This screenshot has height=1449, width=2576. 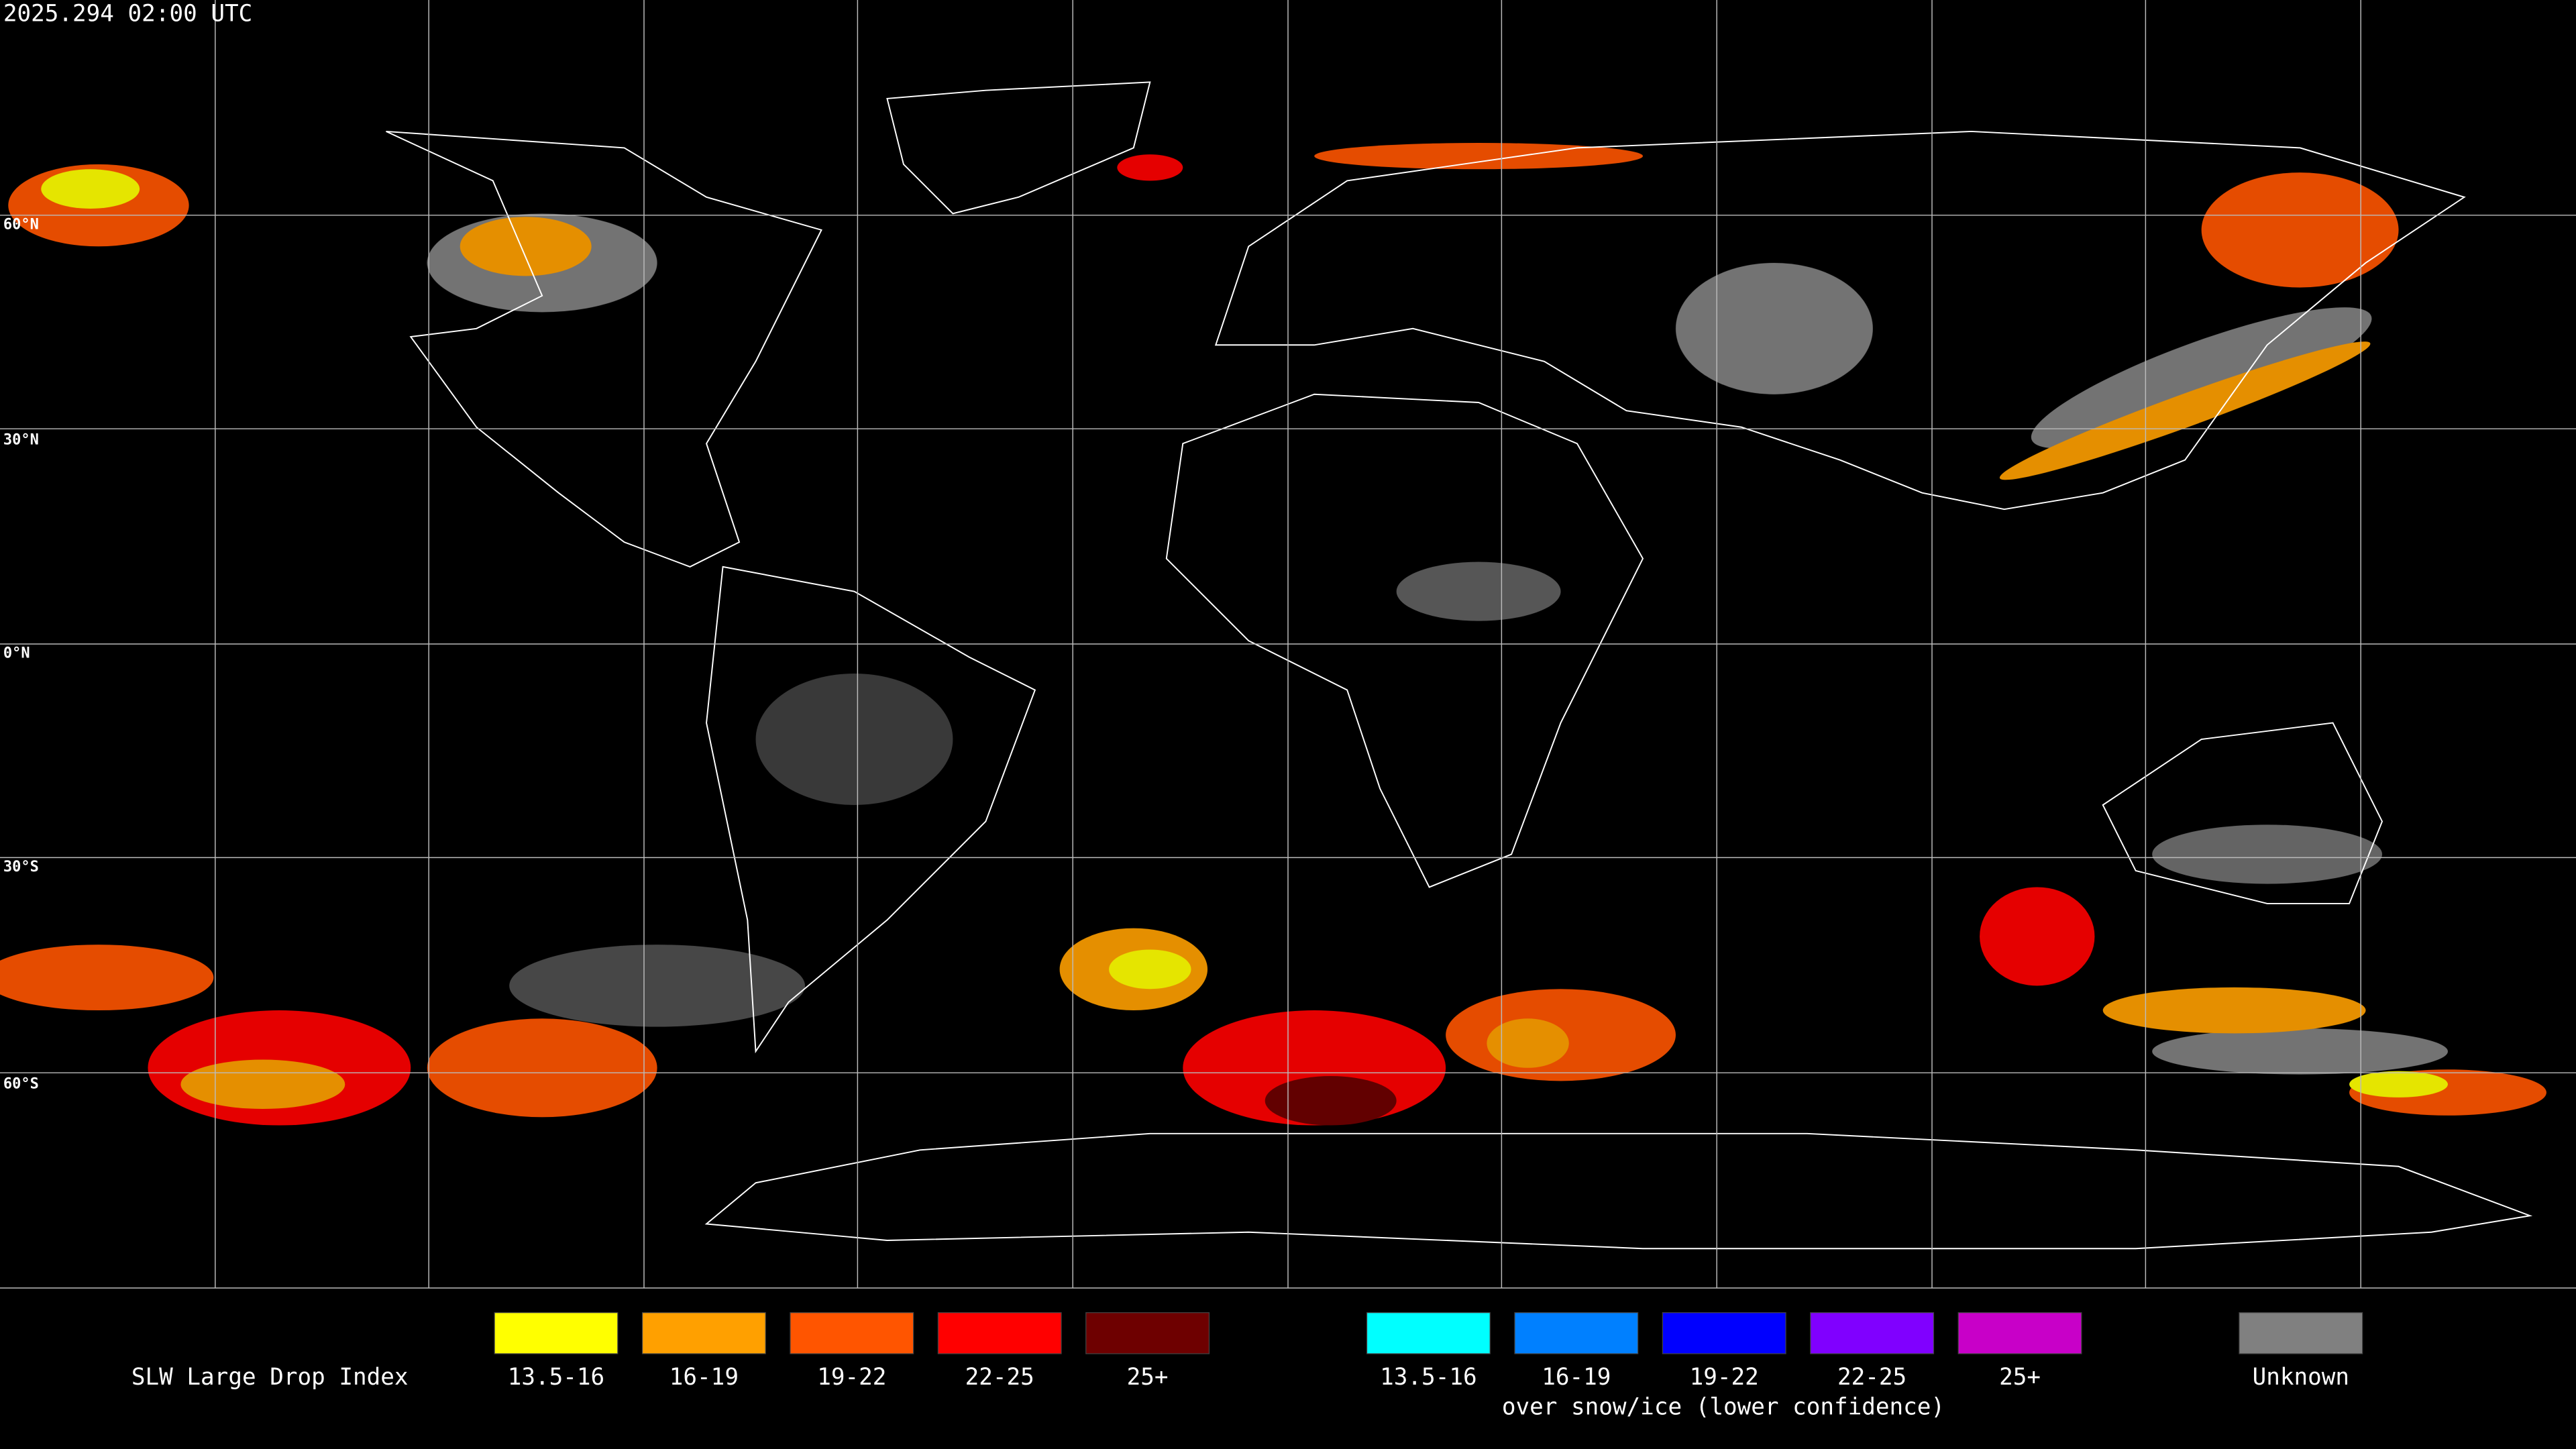 I want to click on lat-label: 60°S, so click(x=21, y=1083).